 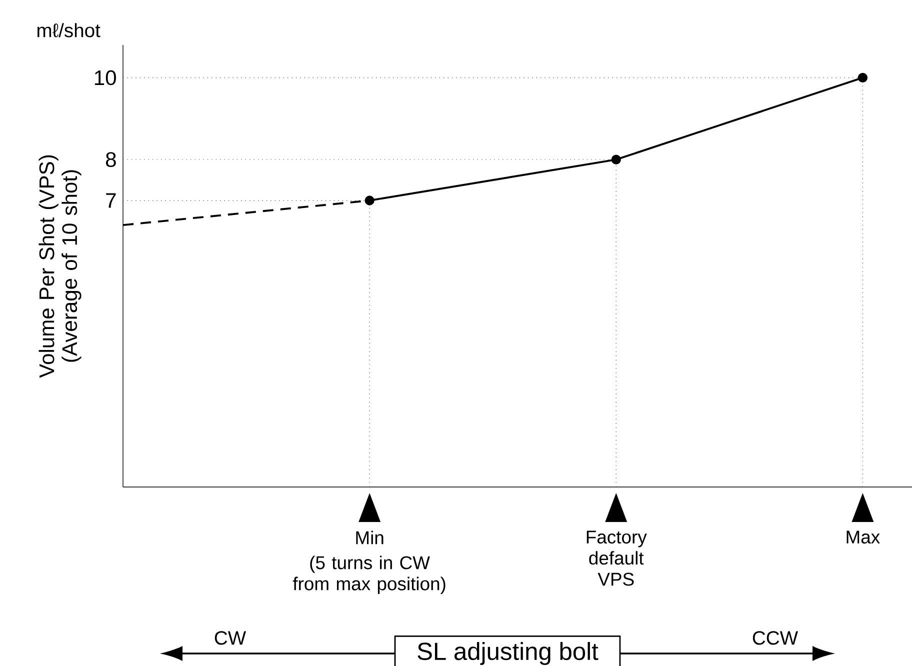 What do you see at coordinates (111, 160) in the screenshot?
I see `y-tick-label: 8` at bounding box center [111, 160].